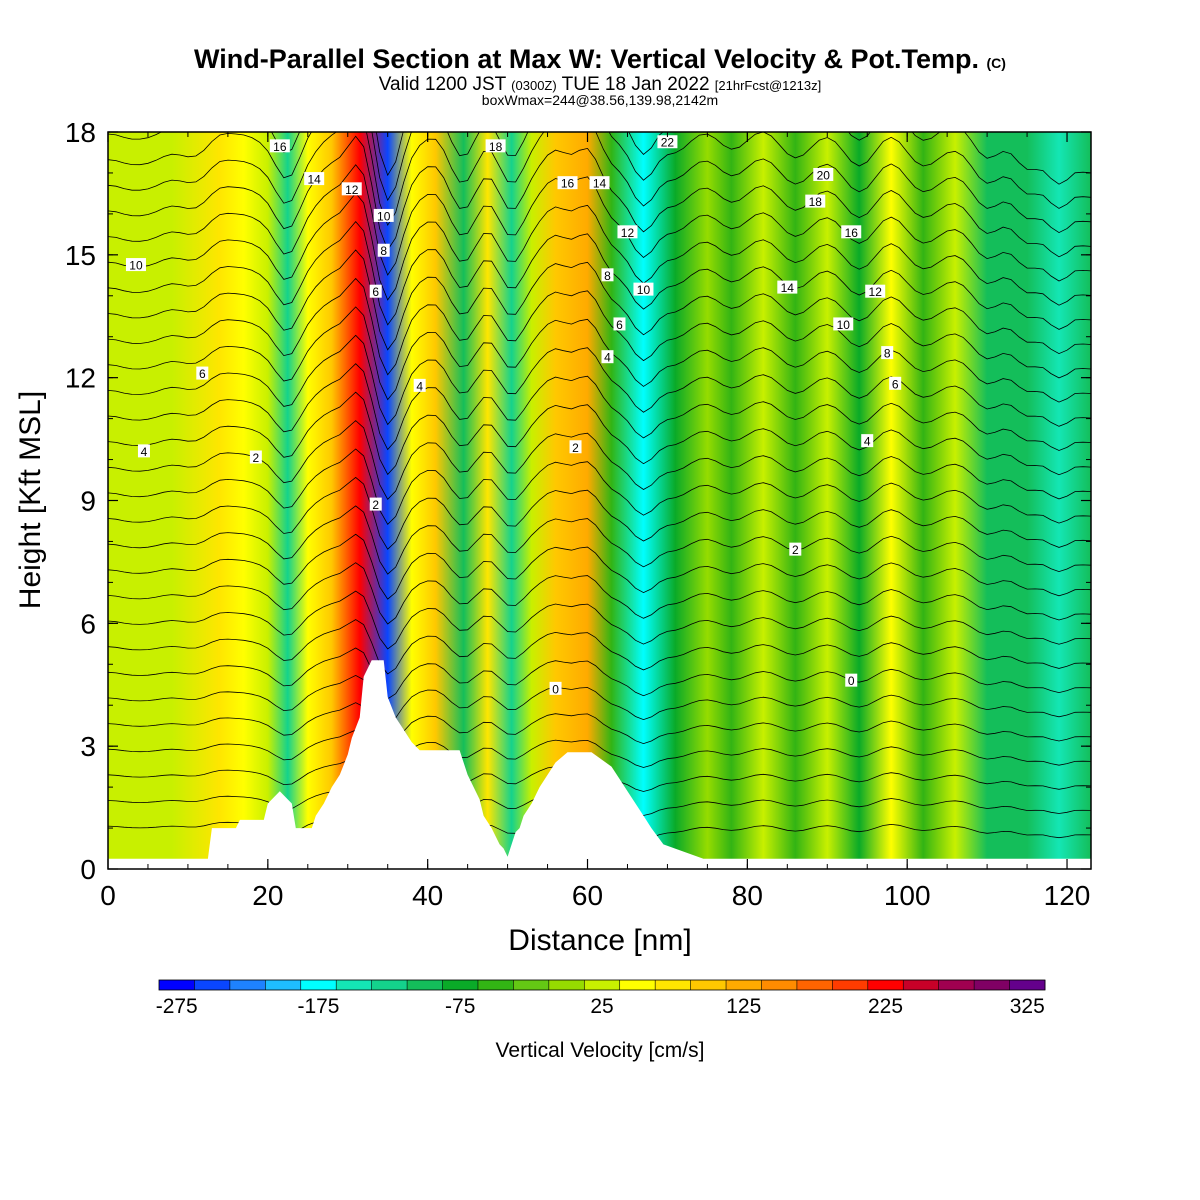 Image resolution: width=1200 pixels, height=1200 pixels. I want to click on contour-label: 8, so click(383, 250).